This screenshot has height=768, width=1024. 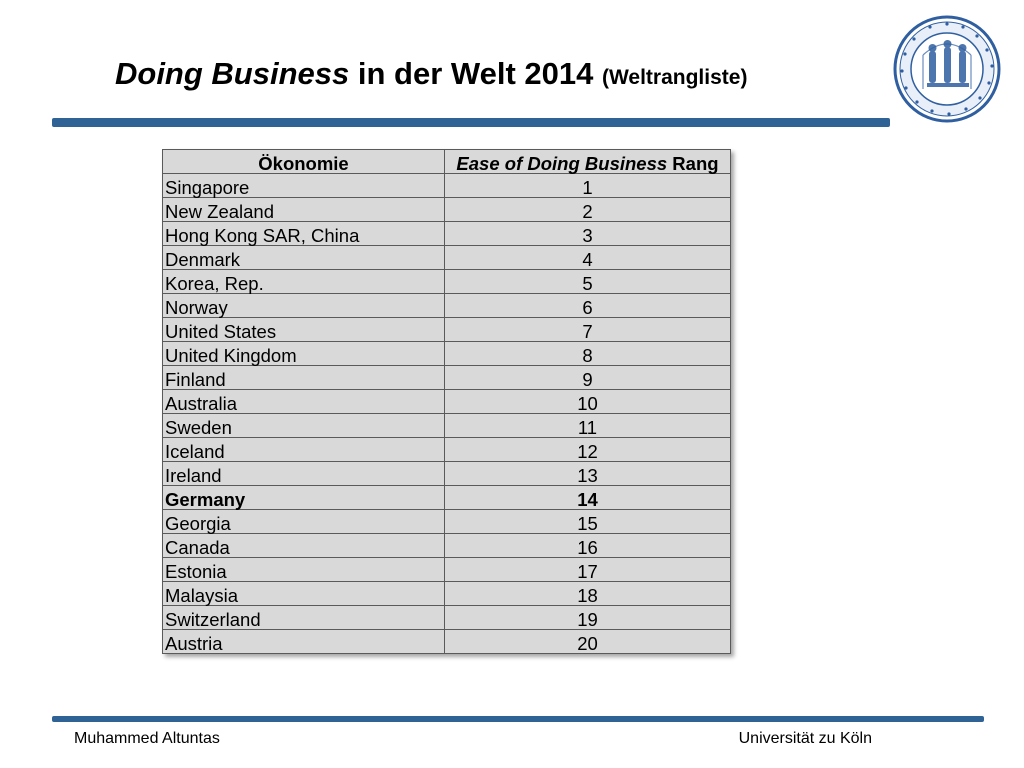 What do you see at coordinates (303, 473) in the screenshot?
I see `country-cell: Ireland` at bounding box center [303, 473].